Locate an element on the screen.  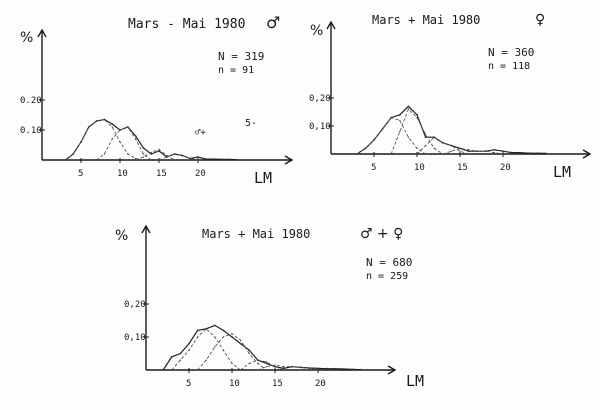
x-axis-arrow is located at coordinates (289, 160).